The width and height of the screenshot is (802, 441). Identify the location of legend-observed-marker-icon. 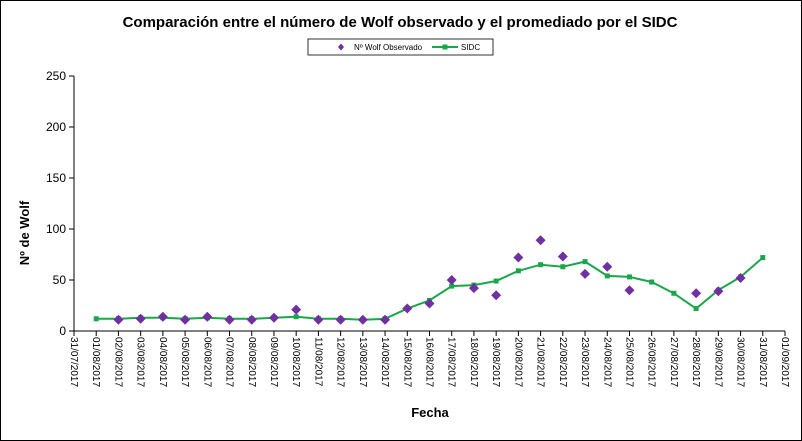
(341, 47).